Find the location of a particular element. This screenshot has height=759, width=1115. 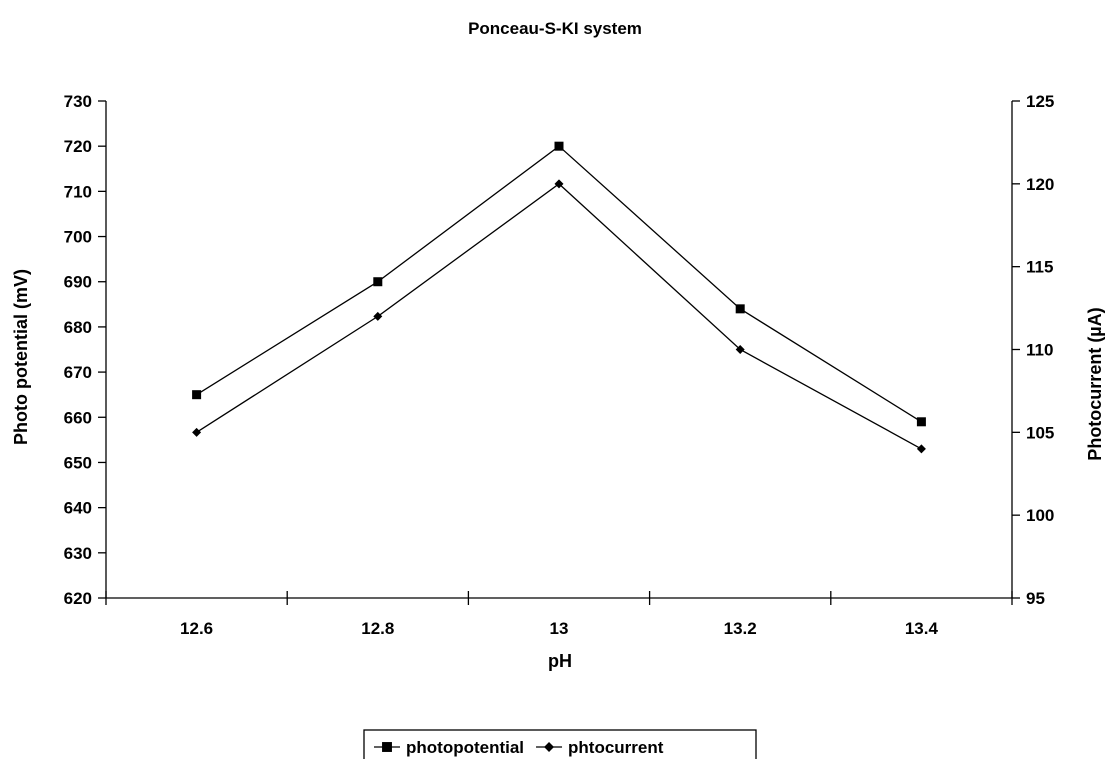

x-axis-title: pH is located at coordinates (560, 661).